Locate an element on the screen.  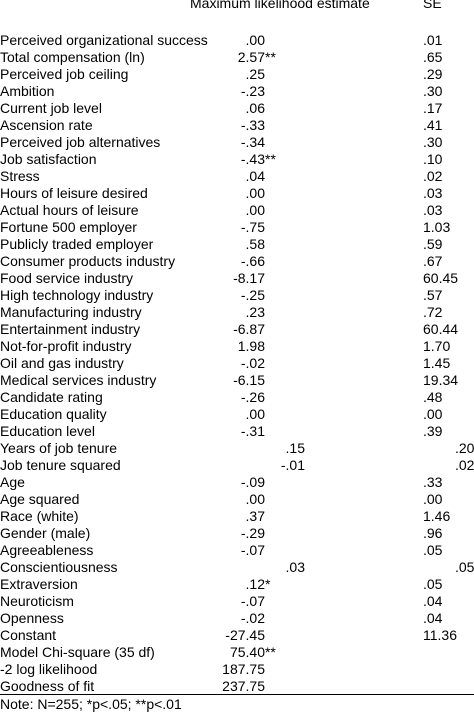
row-label: Job satisfaction is located at coordinates (48, 159).